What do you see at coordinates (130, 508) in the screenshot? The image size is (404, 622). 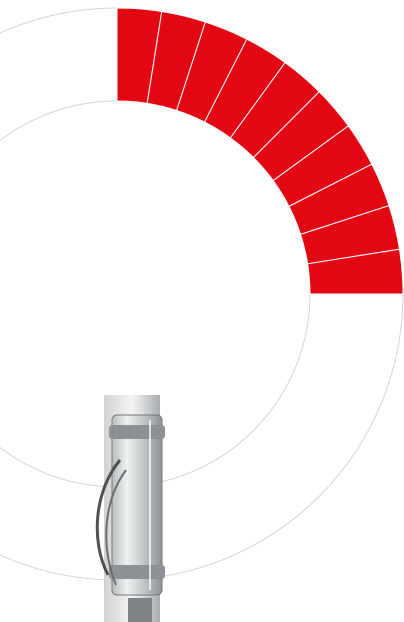 I see `antenna` at bounding box center [130, 508].